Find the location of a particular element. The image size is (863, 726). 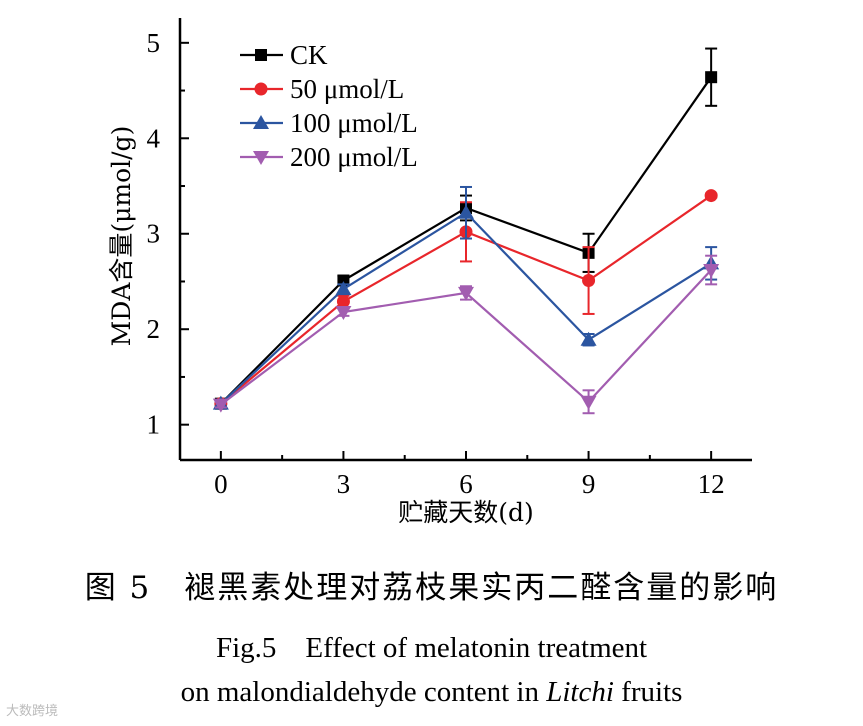

legend-item: 50 μmol/L is located at coordinates (322, 89).